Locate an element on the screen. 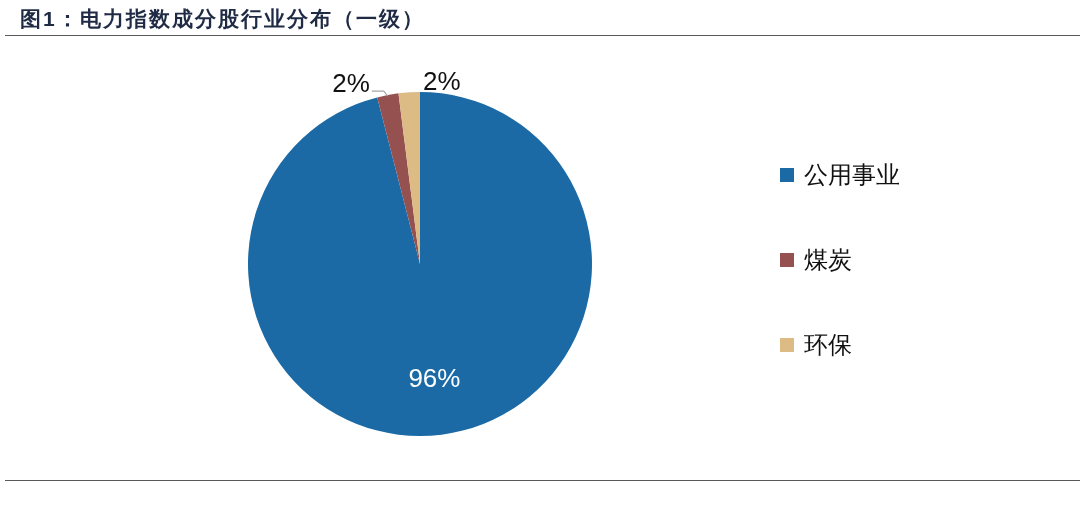 The height and width of the screenshot is (522, 1080). data-label: 96% is located at coordinates (434, 378).